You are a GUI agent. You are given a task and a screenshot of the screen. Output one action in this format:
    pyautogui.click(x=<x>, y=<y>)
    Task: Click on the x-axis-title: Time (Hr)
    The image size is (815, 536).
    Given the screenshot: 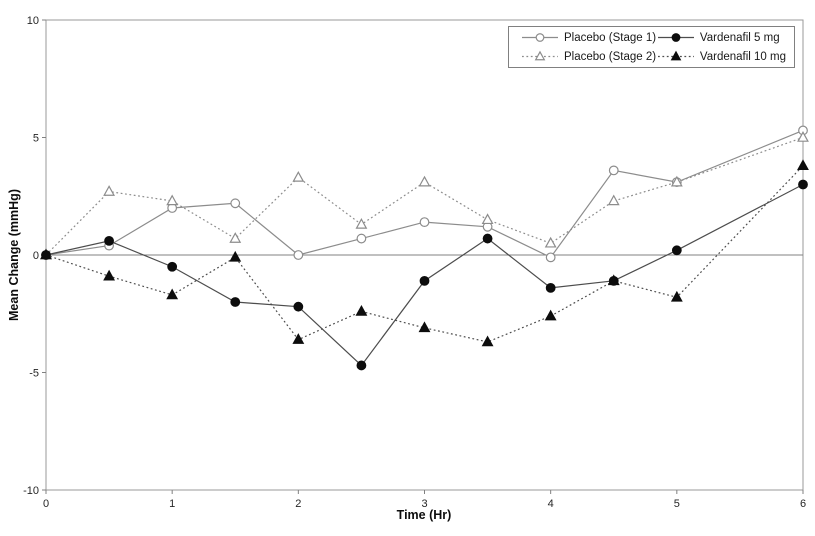 What is the action you would take?
    pyautogui.click(x=424, y=515)
    